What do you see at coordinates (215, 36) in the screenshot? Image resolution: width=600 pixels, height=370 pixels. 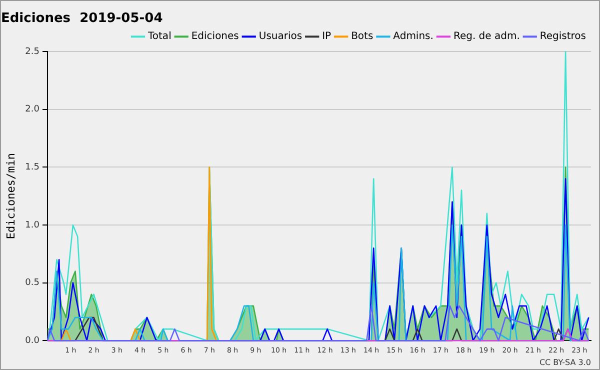 I see `legend-label: Ediciones` at bounding box center [215, 36].